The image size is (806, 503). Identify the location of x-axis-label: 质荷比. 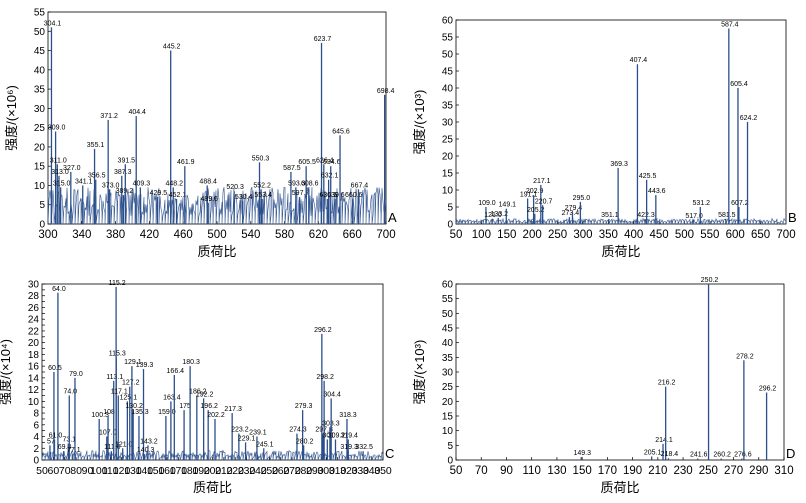
(216, 251).